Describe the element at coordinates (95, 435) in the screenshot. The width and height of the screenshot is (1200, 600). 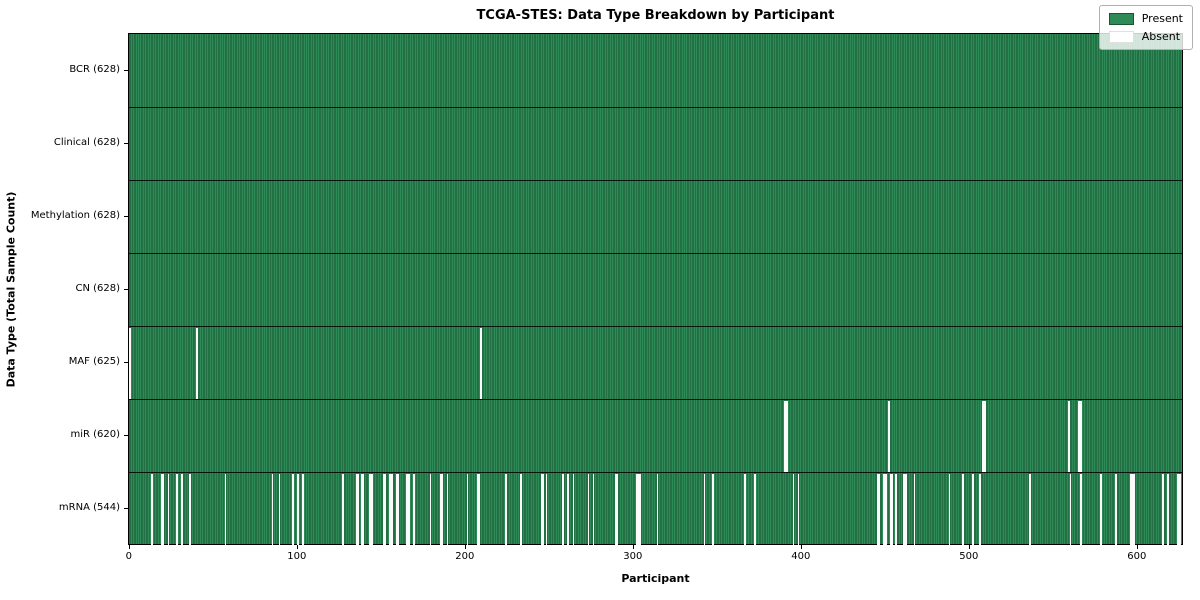
I see `y-tick-label: miR (620)` at that location.